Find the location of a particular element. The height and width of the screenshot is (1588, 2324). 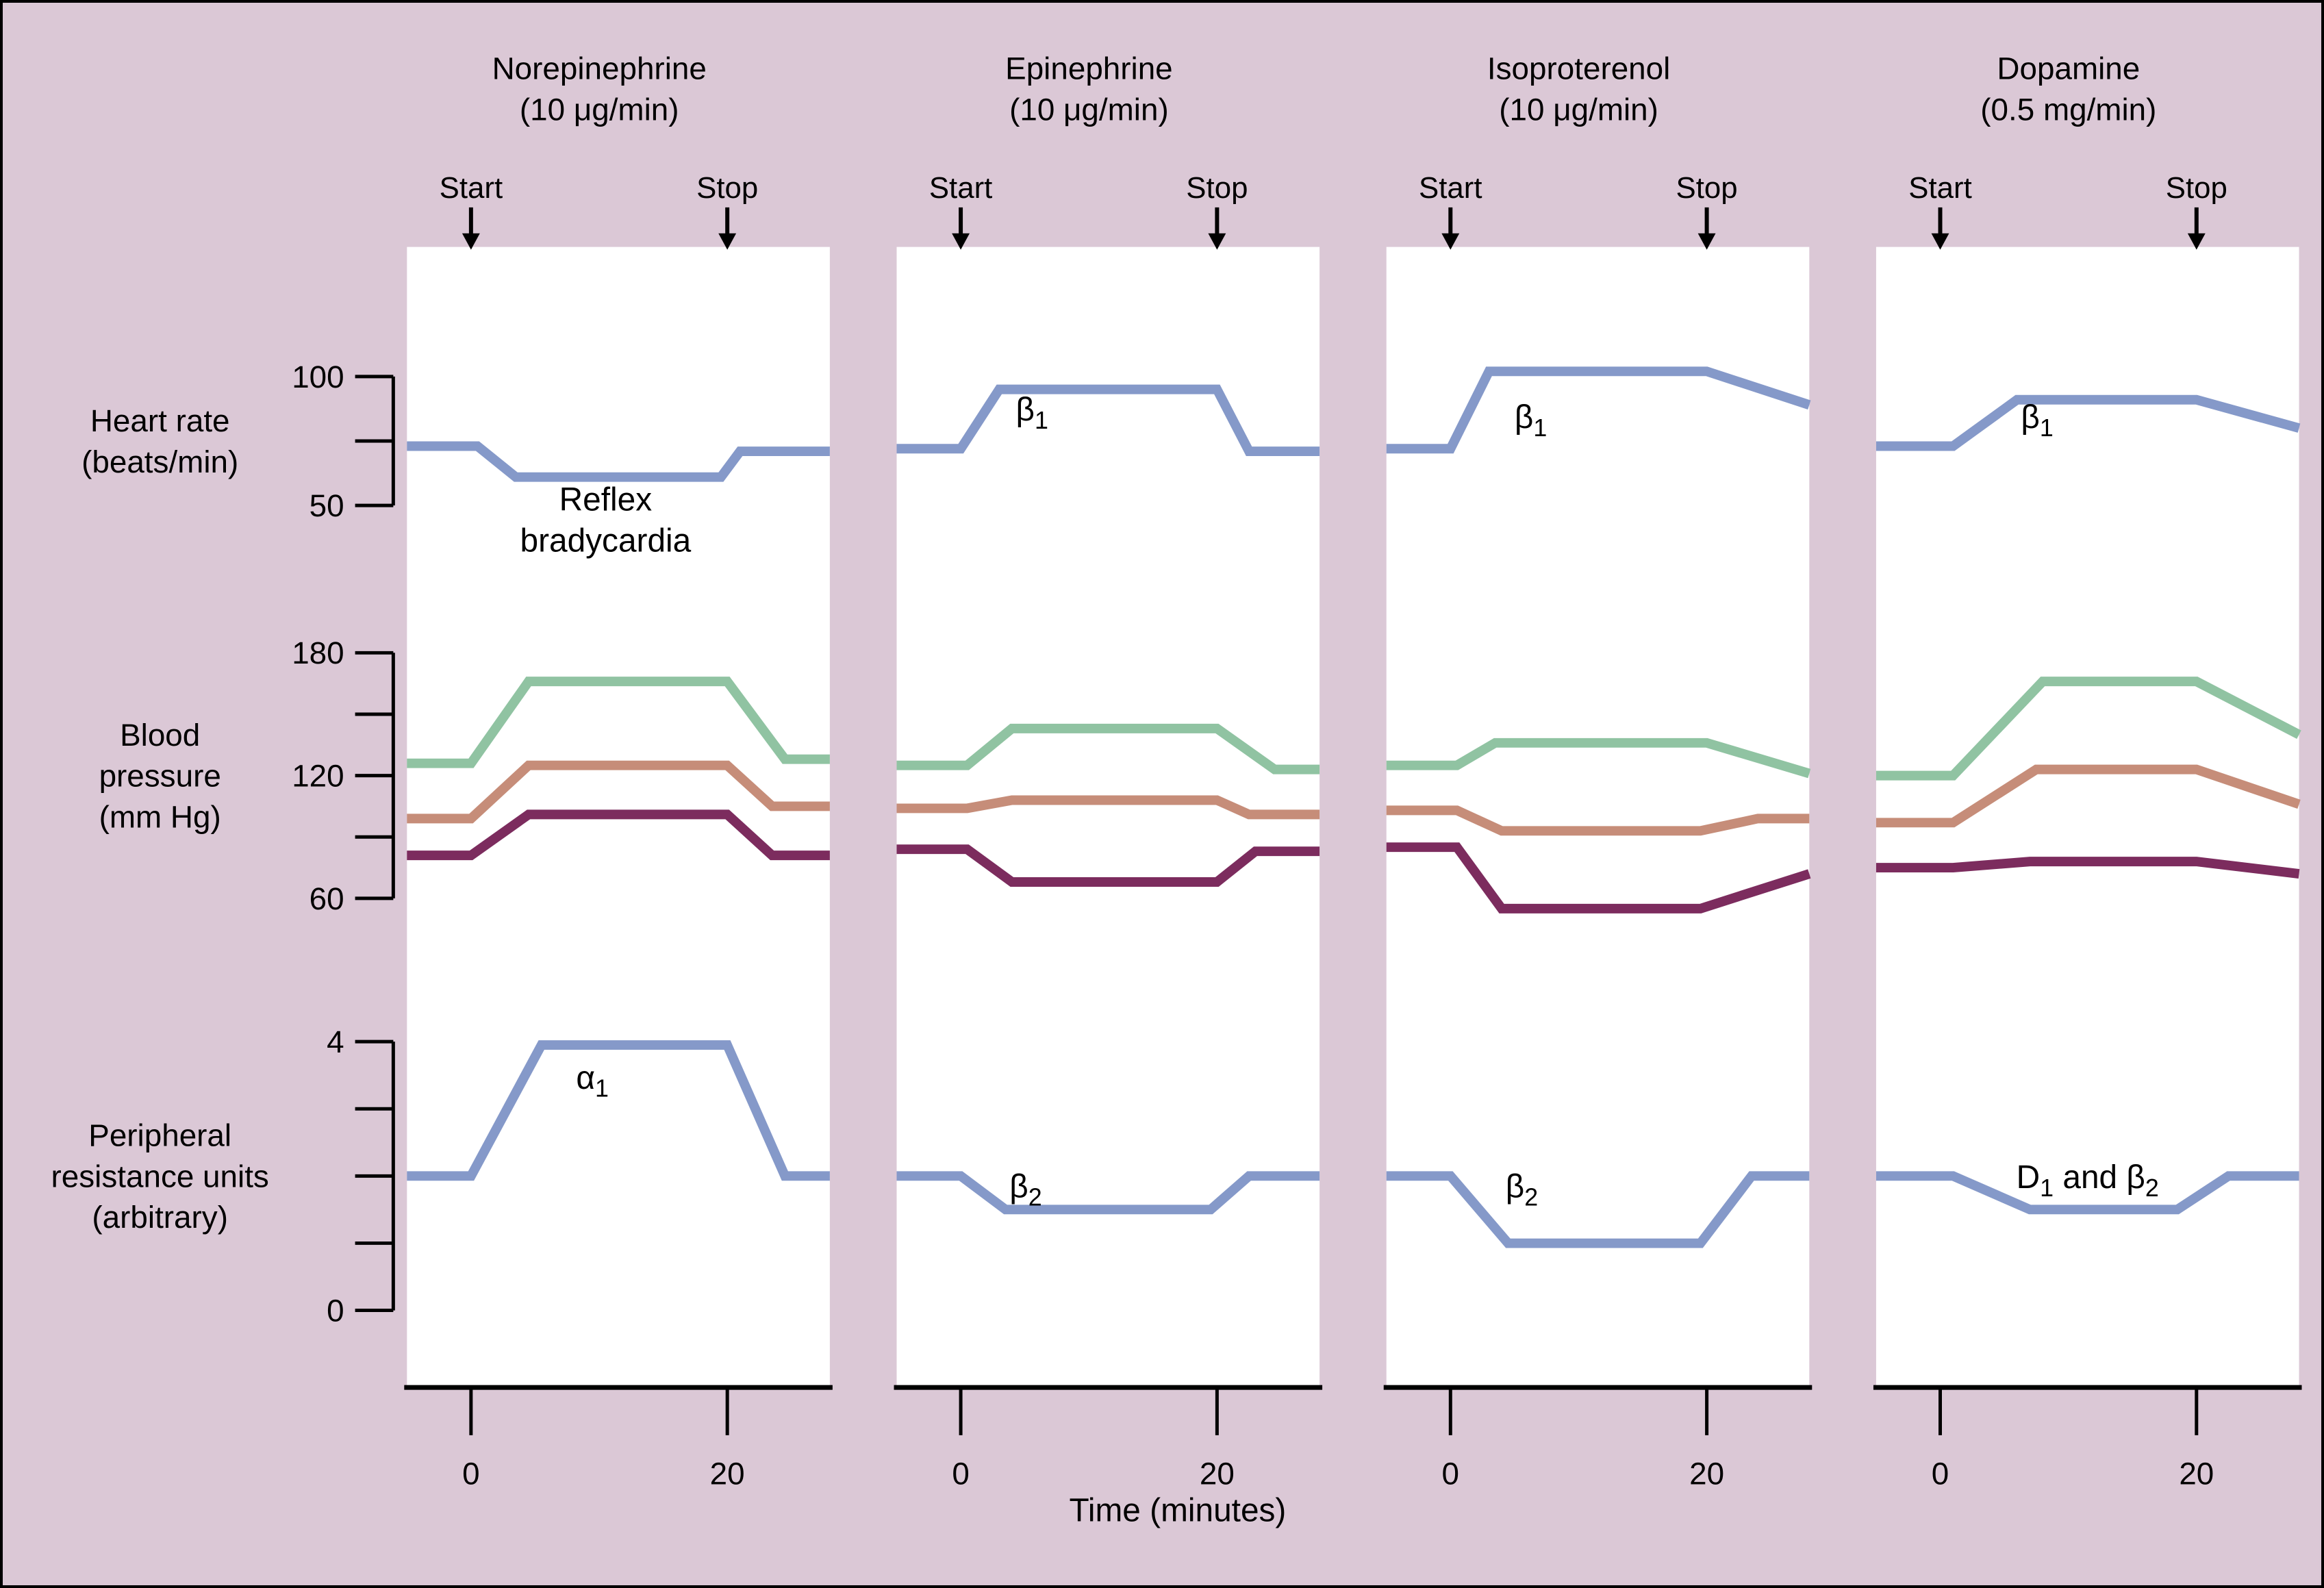

title-epinephrine: Epinephrine is located at coordinates (1089, 68).